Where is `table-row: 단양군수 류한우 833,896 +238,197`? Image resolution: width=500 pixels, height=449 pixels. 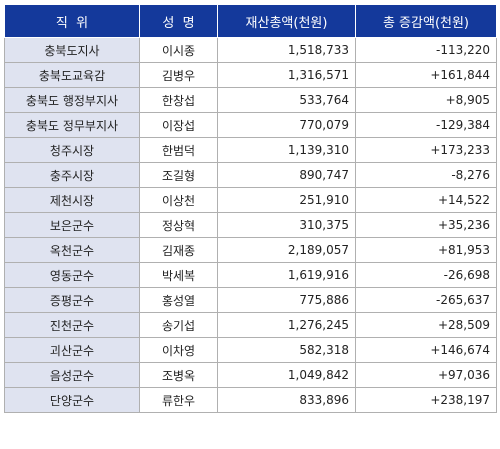 table-row: 단양군수 류한우 833,896 +238,197 is located at coordinates (250, 400).